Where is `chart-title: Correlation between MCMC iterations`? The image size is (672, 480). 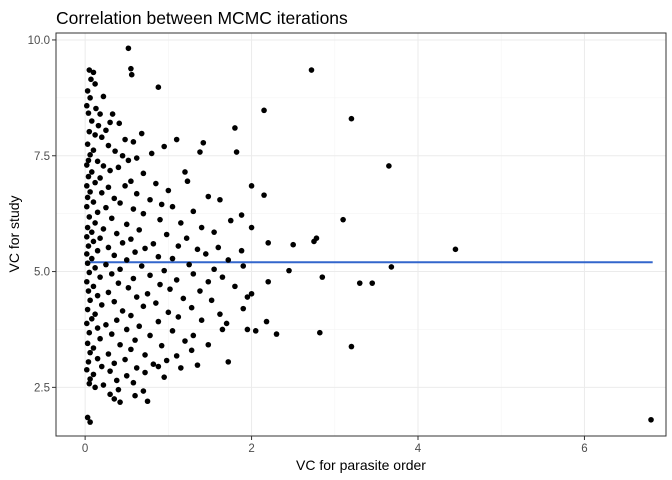
chart-title: Correlation between MCMC iterations is located at coordinates (202, 18).